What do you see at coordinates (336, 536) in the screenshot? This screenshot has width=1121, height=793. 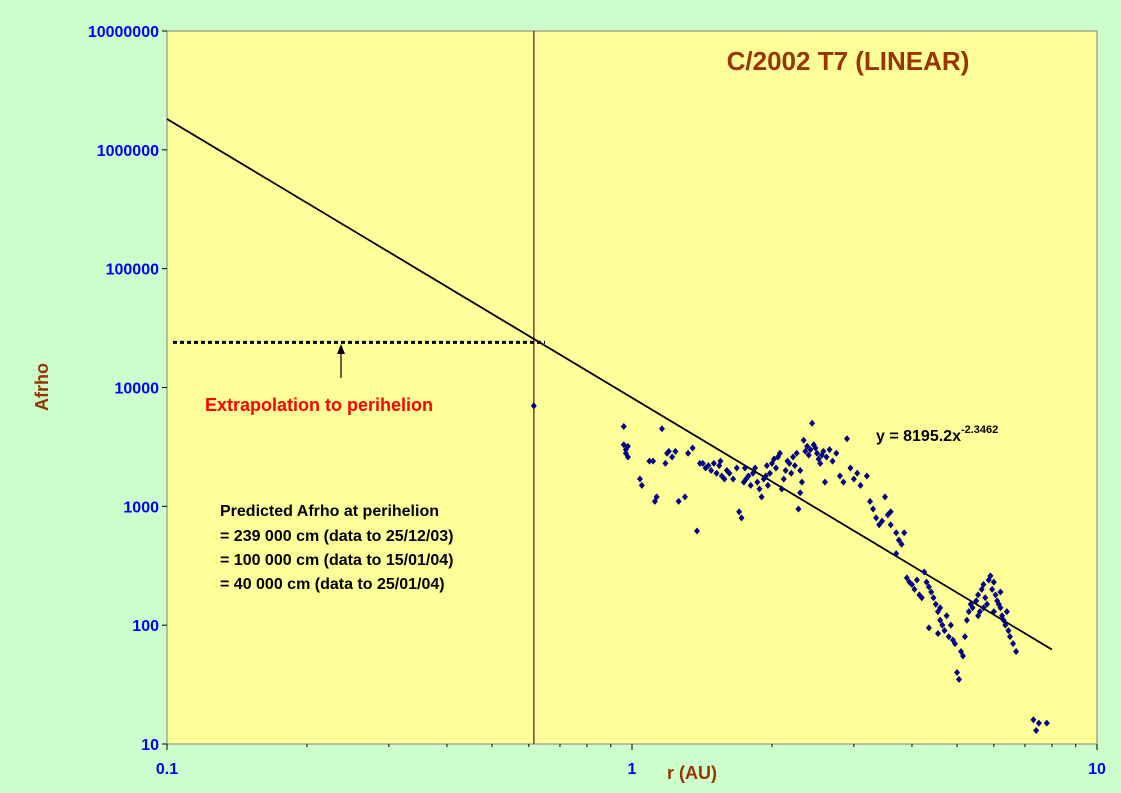 I see `predicted-afrho-line-1: = 239 000 cm (data to 25/12/03)` at bounding box center [336, 536].